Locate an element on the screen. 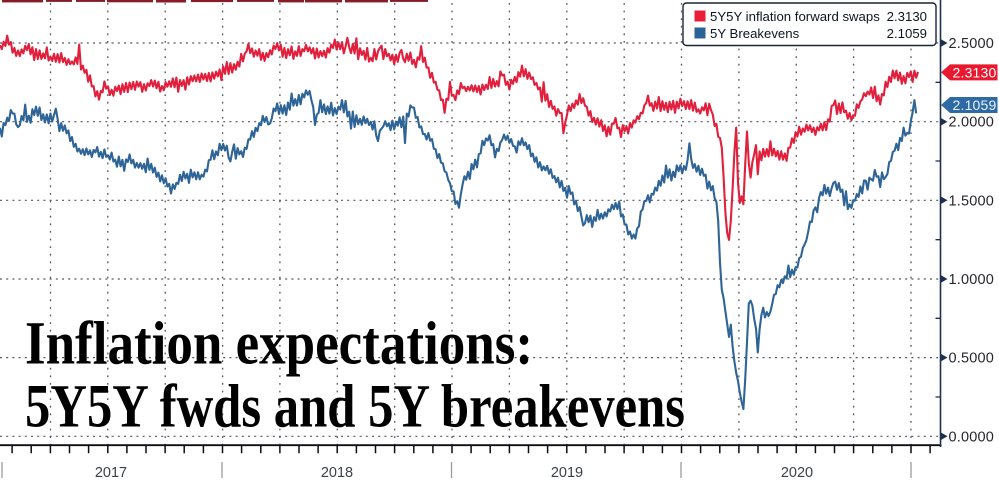 The height and width of the screenshot is (481, 999). svg-text: 5Y5Y fwds and 5Y breakevens is located at coordinates (355, 407).